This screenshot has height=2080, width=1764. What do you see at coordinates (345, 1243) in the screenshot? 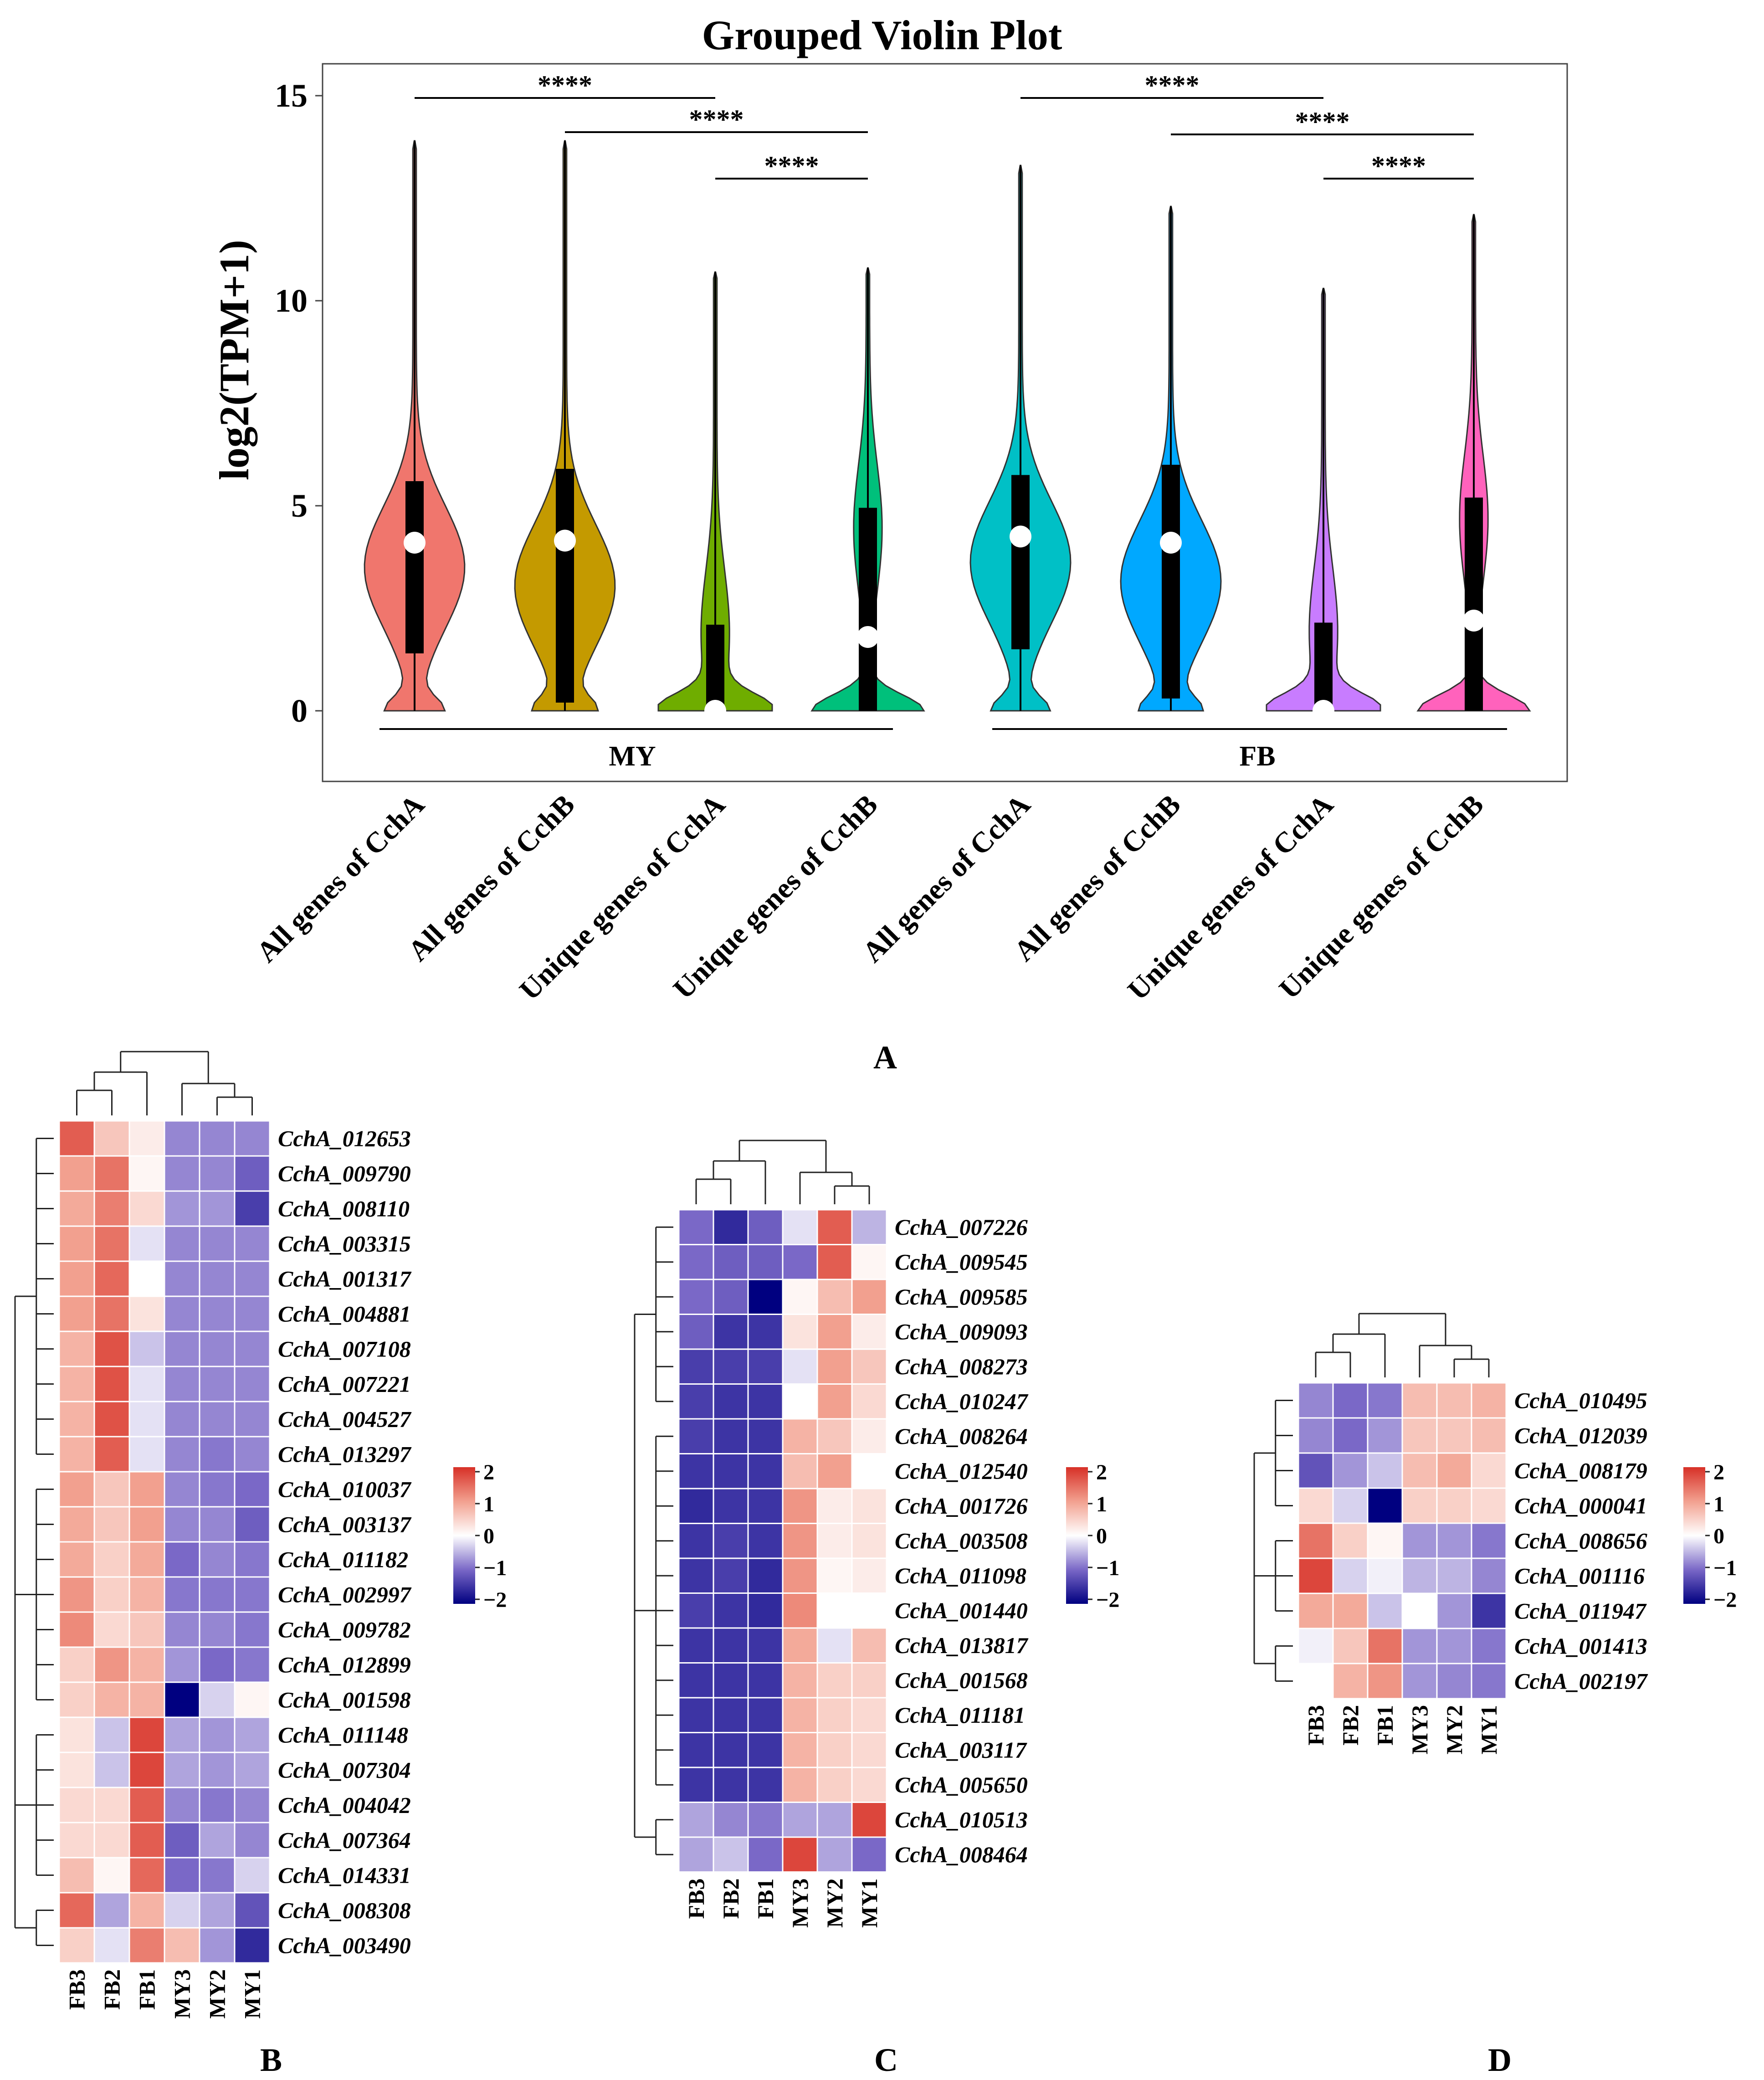
I see `row-label: CchA_003315` at bounding box center [345, 1243].